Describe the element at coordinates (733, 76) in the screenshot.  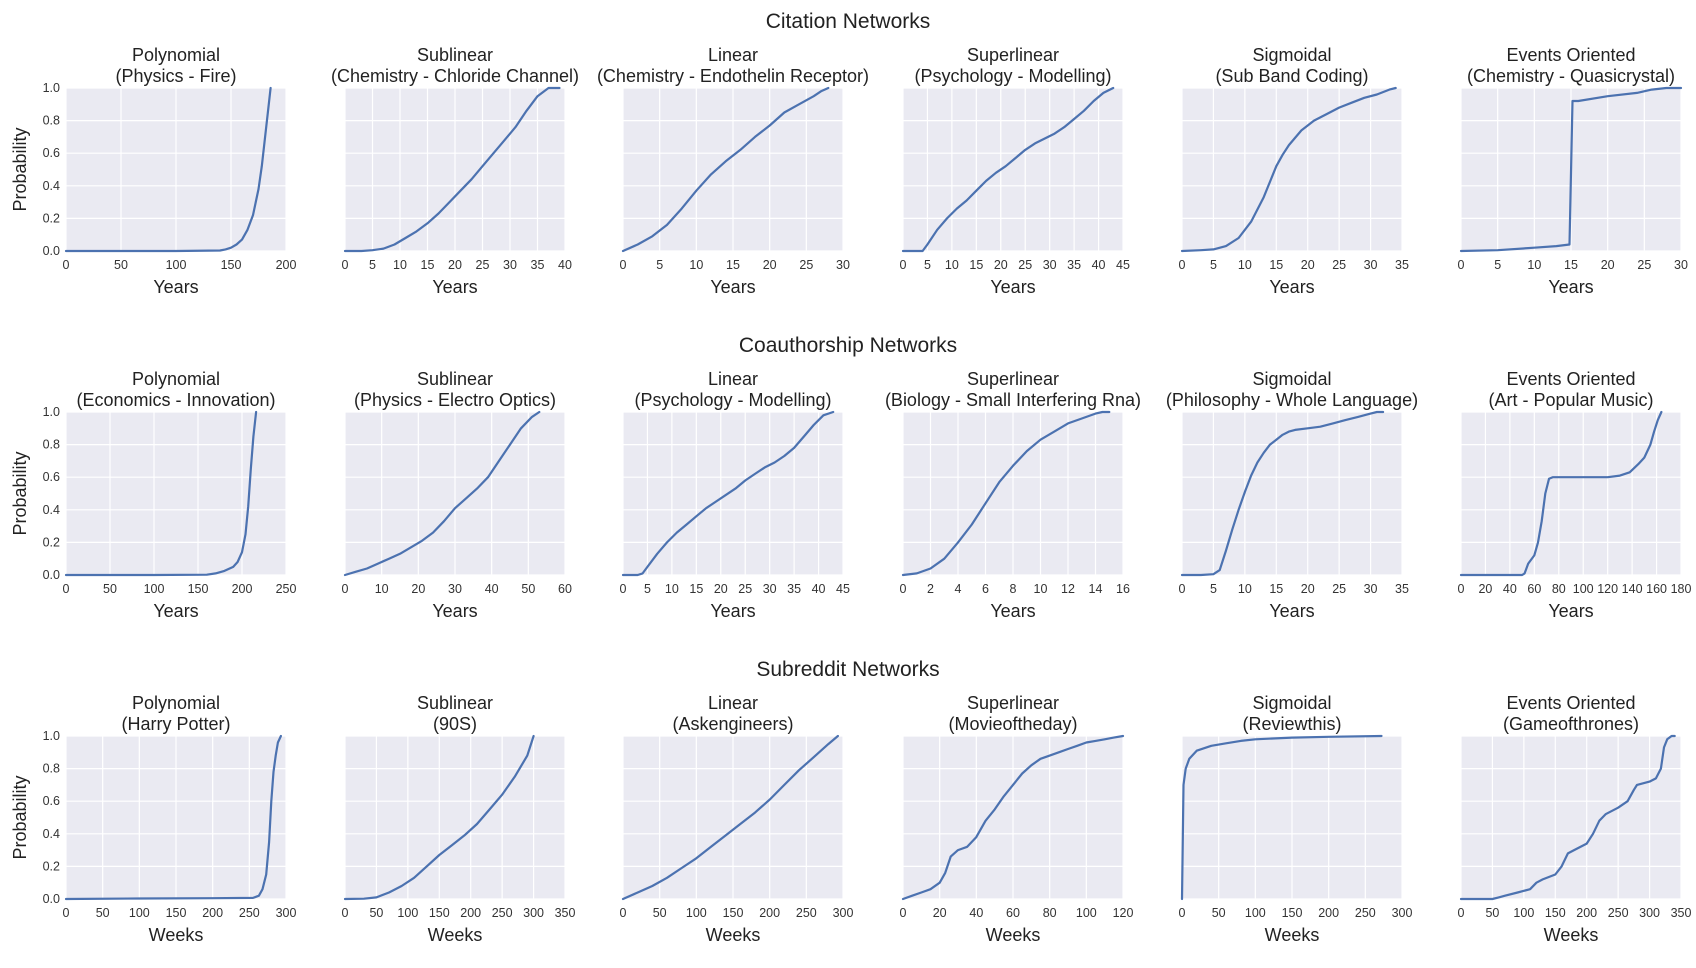
I see `panel-subtitle: (Chemistry - Endothelin Receptor)` at that location.